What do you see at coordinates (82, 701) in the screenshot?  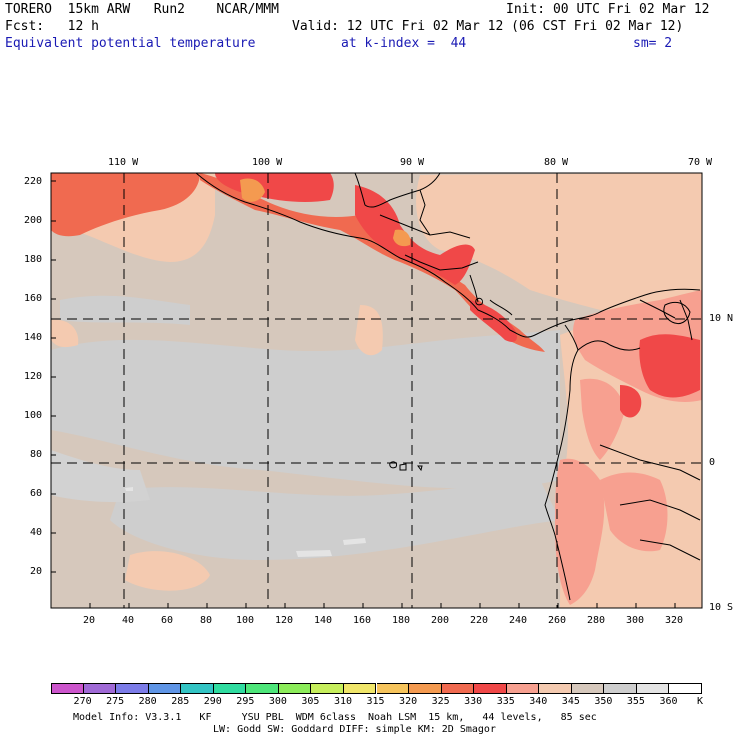 I see `colorbar-tick-label: 270` at bounding box center [82, 701].